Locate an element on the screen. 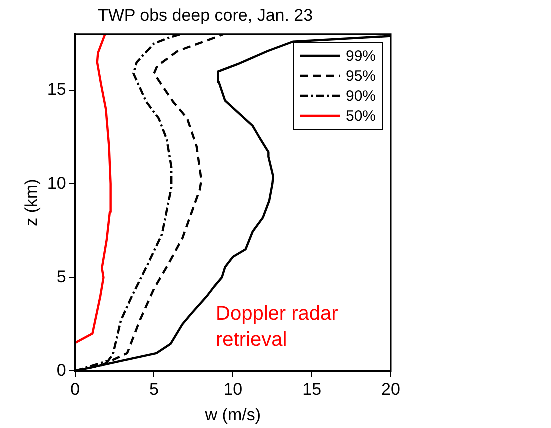 This screenshot has width=551, height=428. x-tick-label: 20 is located at coordinates (391, 390).